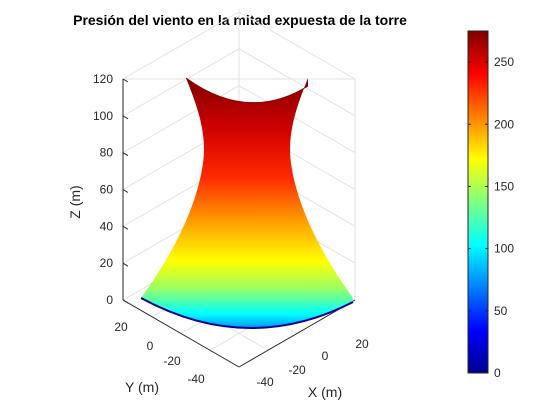  Describe the element at coordinates (103, 116) in the screenshot. I see `z-tick-label: 100` at that location.